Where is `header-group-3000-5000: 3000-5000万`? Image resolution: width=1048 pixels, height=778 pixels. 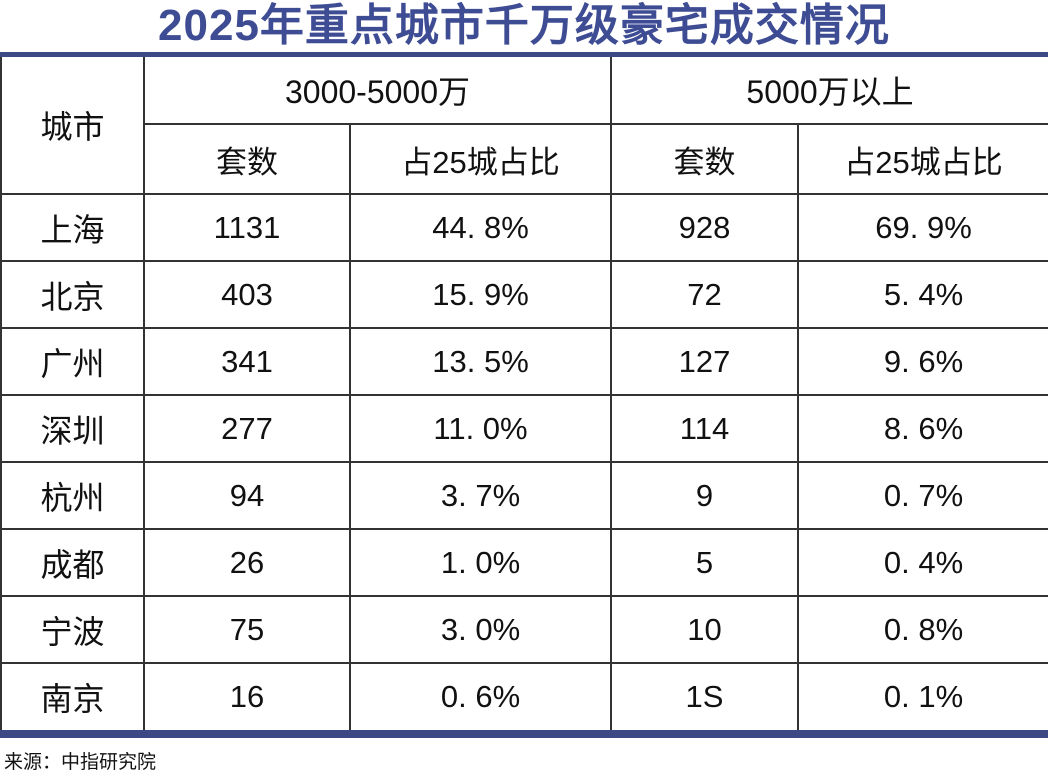 header-group-3000-5000: 3000-5000万 is located at coordinates (377, 91).